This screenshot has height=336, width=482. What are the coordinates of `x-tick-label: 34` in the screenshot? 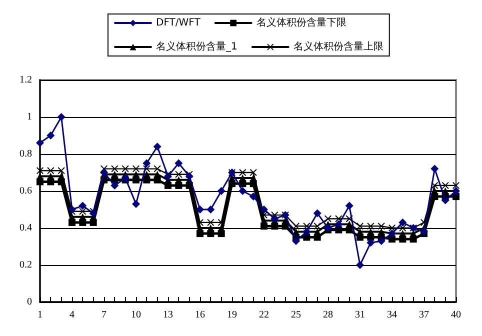 It's located at (392, 315).